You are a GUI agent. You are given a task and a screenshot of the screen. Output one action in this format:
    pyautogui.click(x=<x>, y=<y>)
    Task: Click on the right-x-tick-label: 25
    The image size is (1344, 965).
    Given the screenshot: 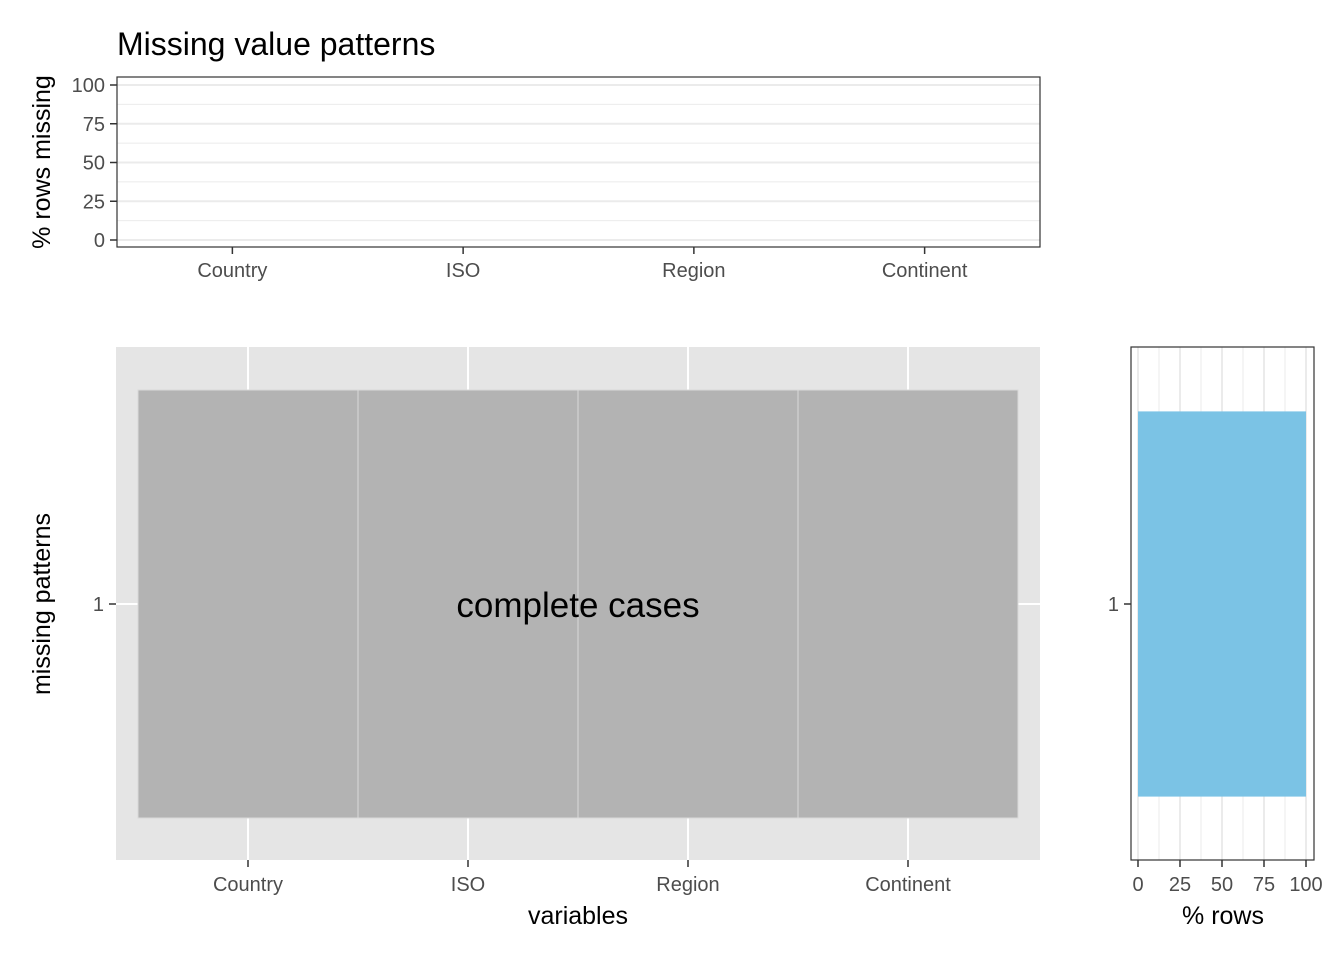 What is the action you would take?
    pyautogui.click(x=1180, y=885)
    